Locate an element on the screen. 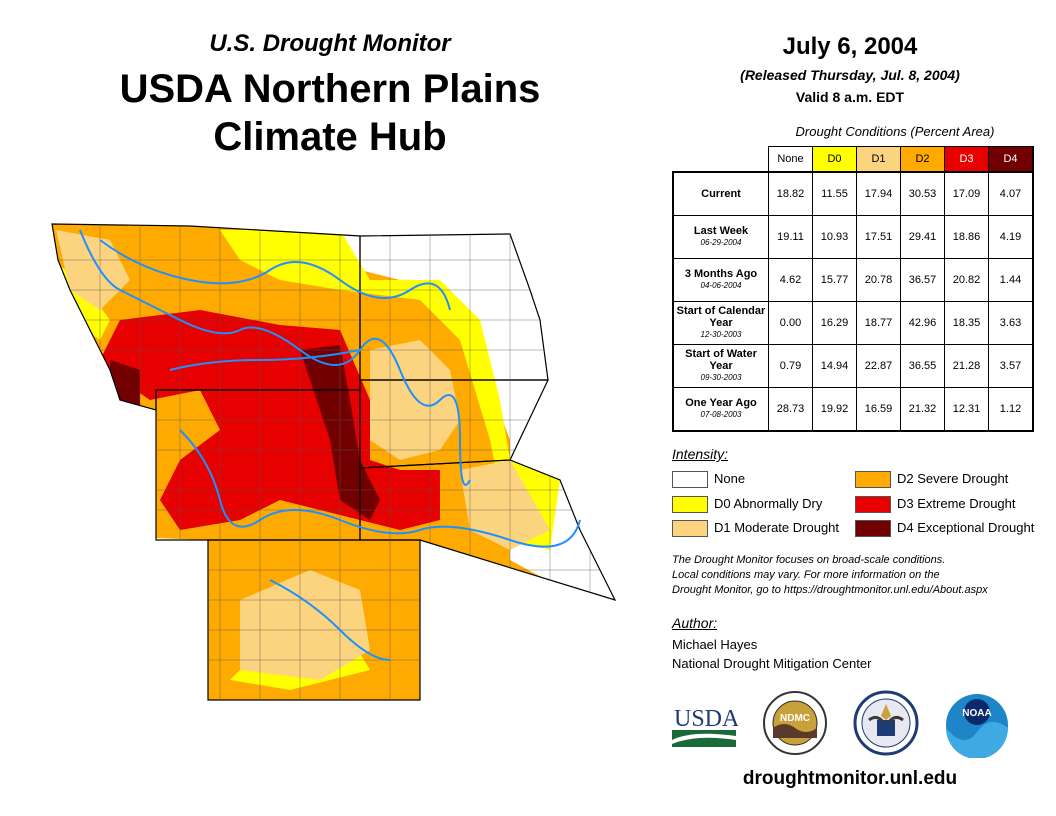 Image resolution: width=1056 pixels, height=816 pixels. author-title: Author: is located at coordinates (695, 623).